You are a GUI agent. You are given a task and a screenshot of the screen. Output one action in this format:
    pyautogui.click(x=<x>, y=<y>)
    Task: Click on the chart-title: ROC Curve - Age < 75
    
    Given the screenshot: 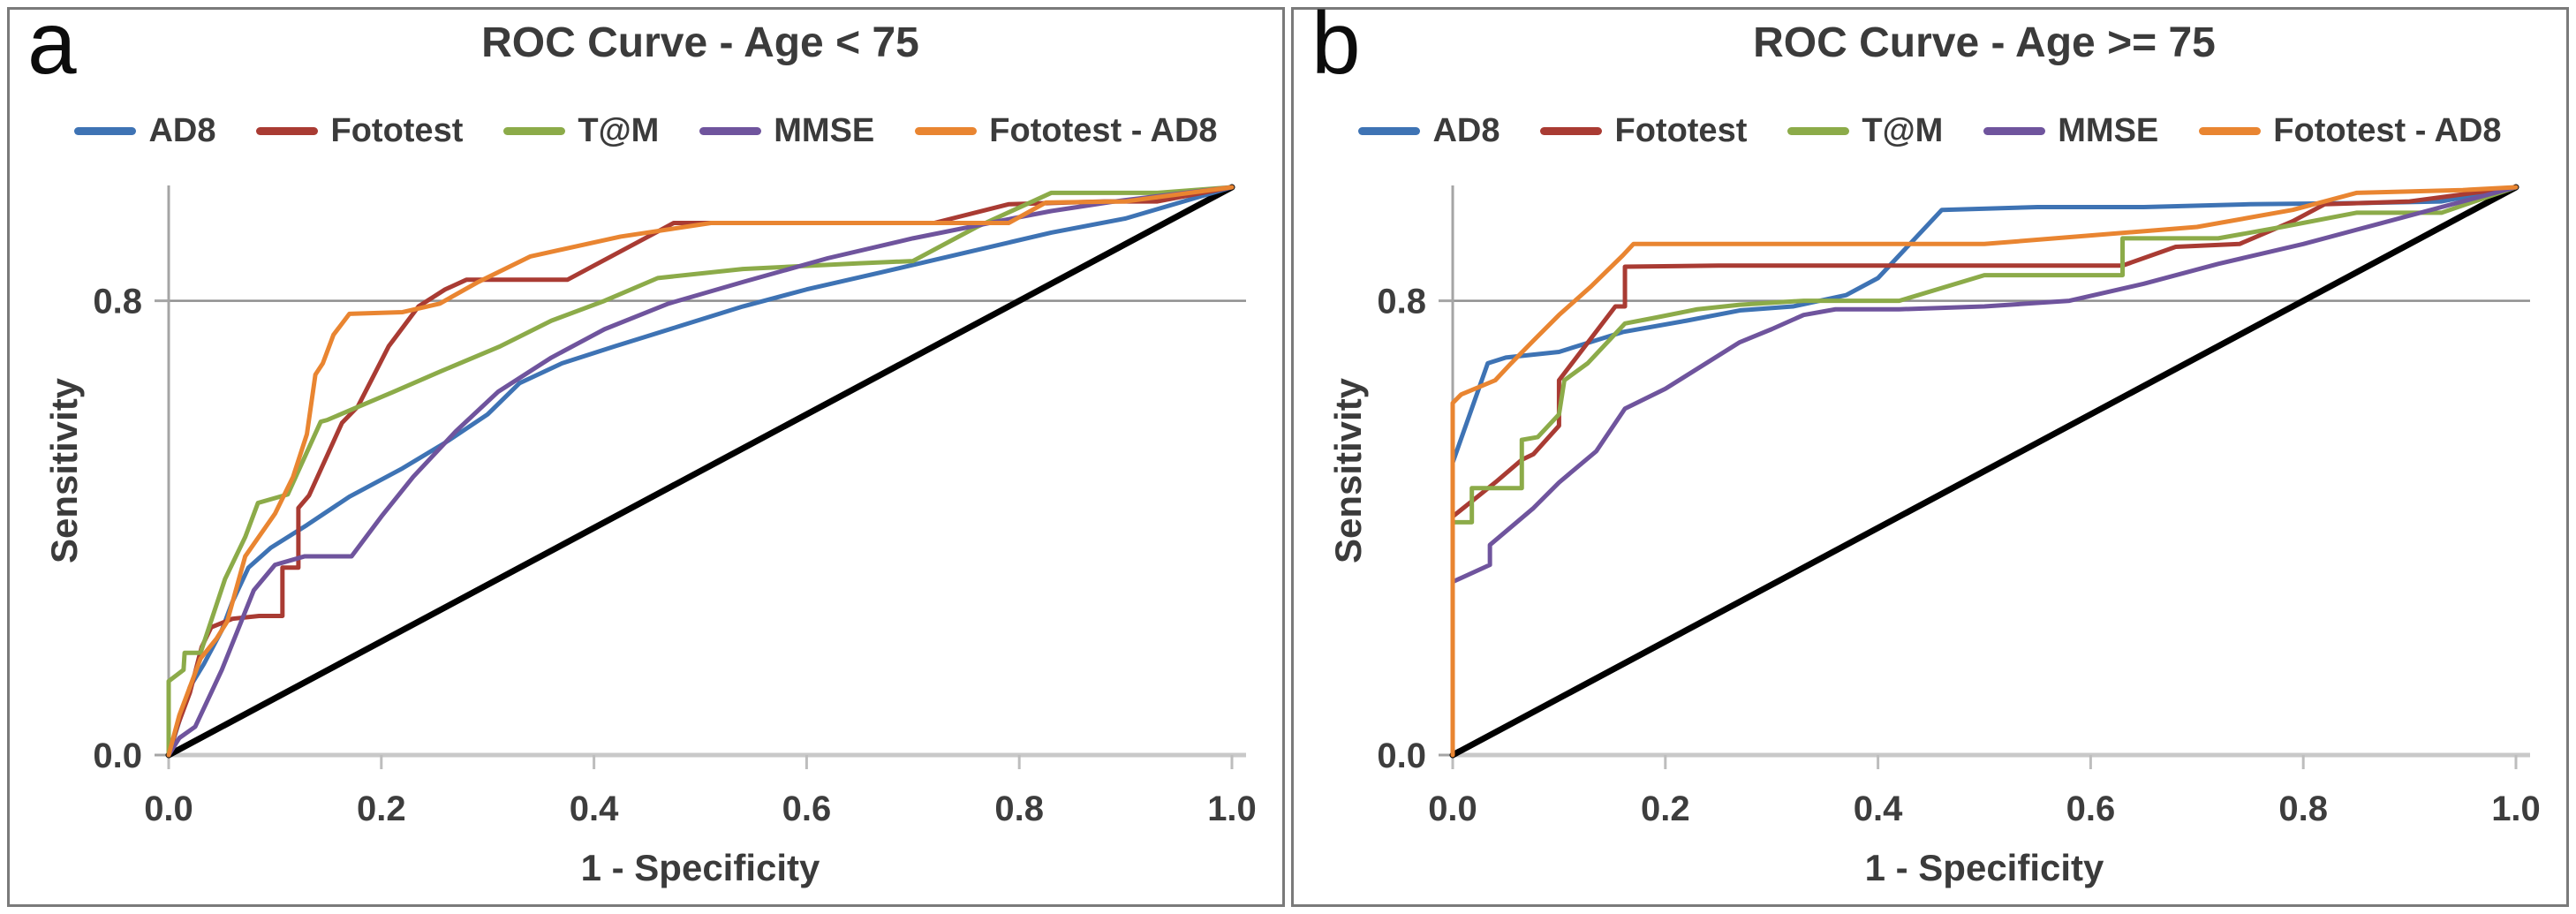 What is the action you would take?
    pyautogui.click(x=700, y=42)
    